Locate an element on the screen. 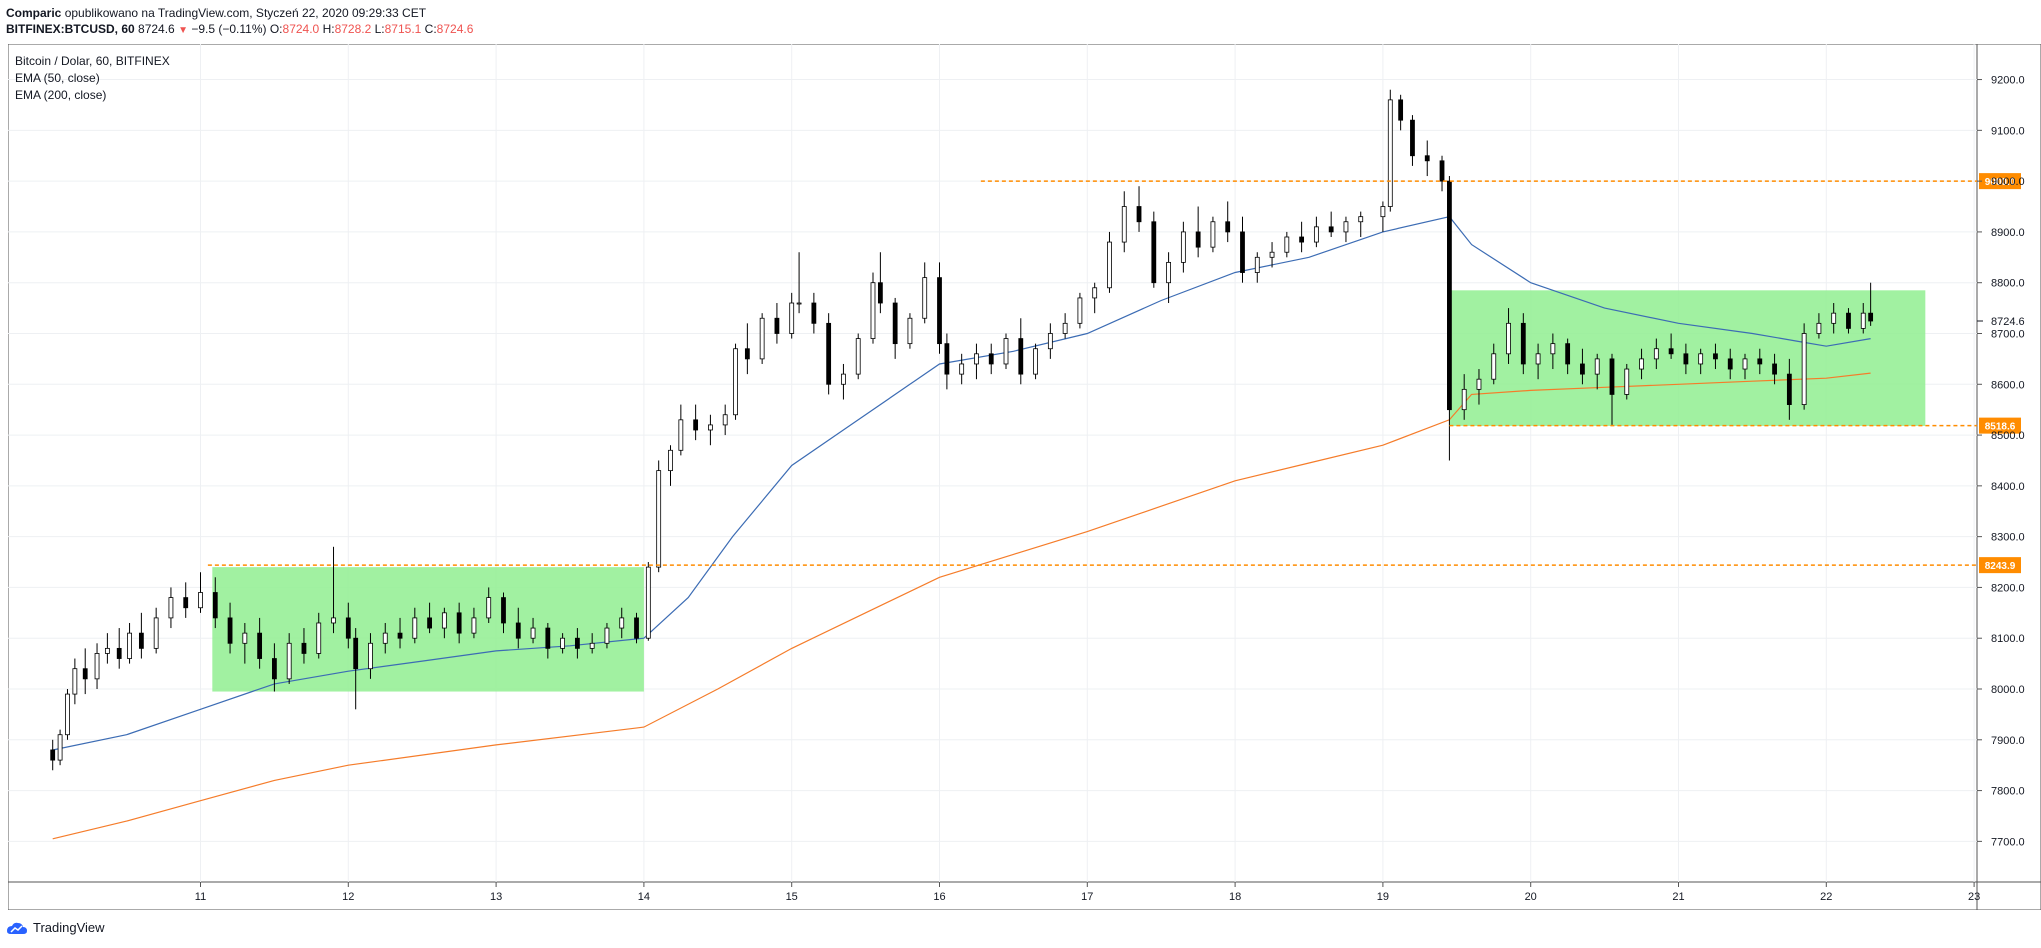 The image size is (2041, 948). x-tick-label: 14 is located at coordinates (644, 897).